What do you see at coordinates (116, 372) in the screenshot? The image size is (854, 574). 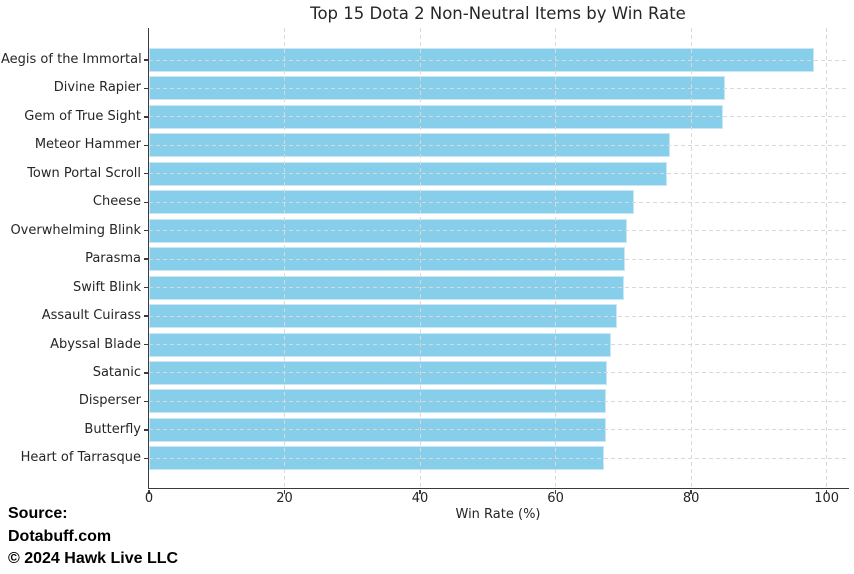 I see `y-tick-label: Satanic` at bounding box center [116, 372].